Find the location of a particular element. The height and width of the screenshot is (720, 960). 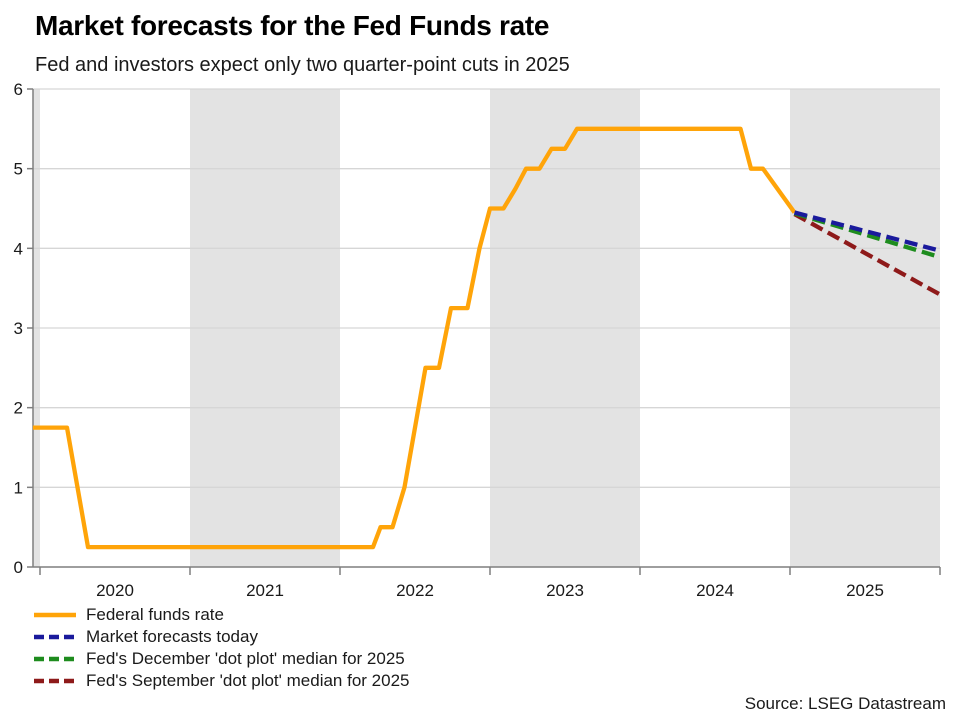

y-tick-label: 2 is located at coordinates (18, 408).